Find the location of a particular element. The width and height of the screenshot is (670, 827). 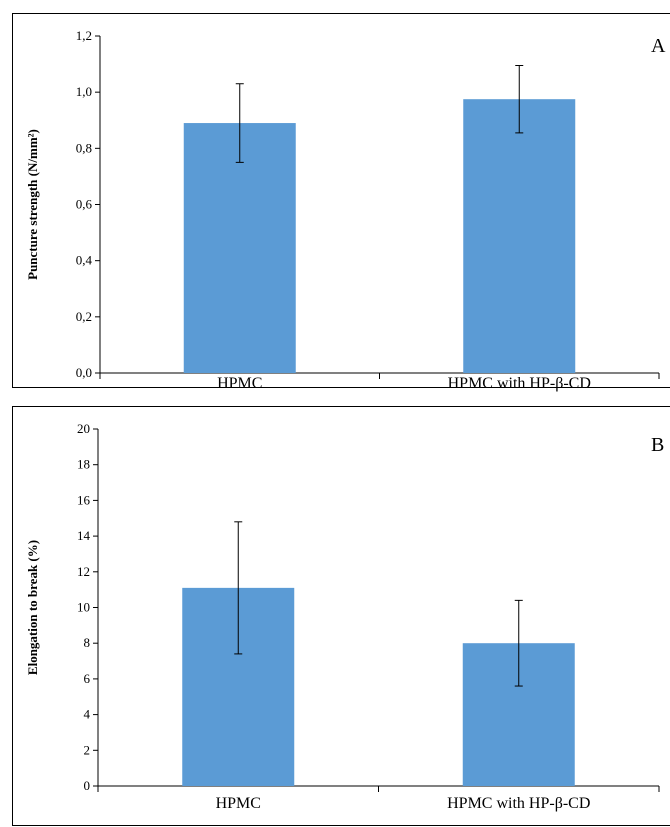

chart-a-y-tick-label: 0,2 is located at coordinates (84, 316).